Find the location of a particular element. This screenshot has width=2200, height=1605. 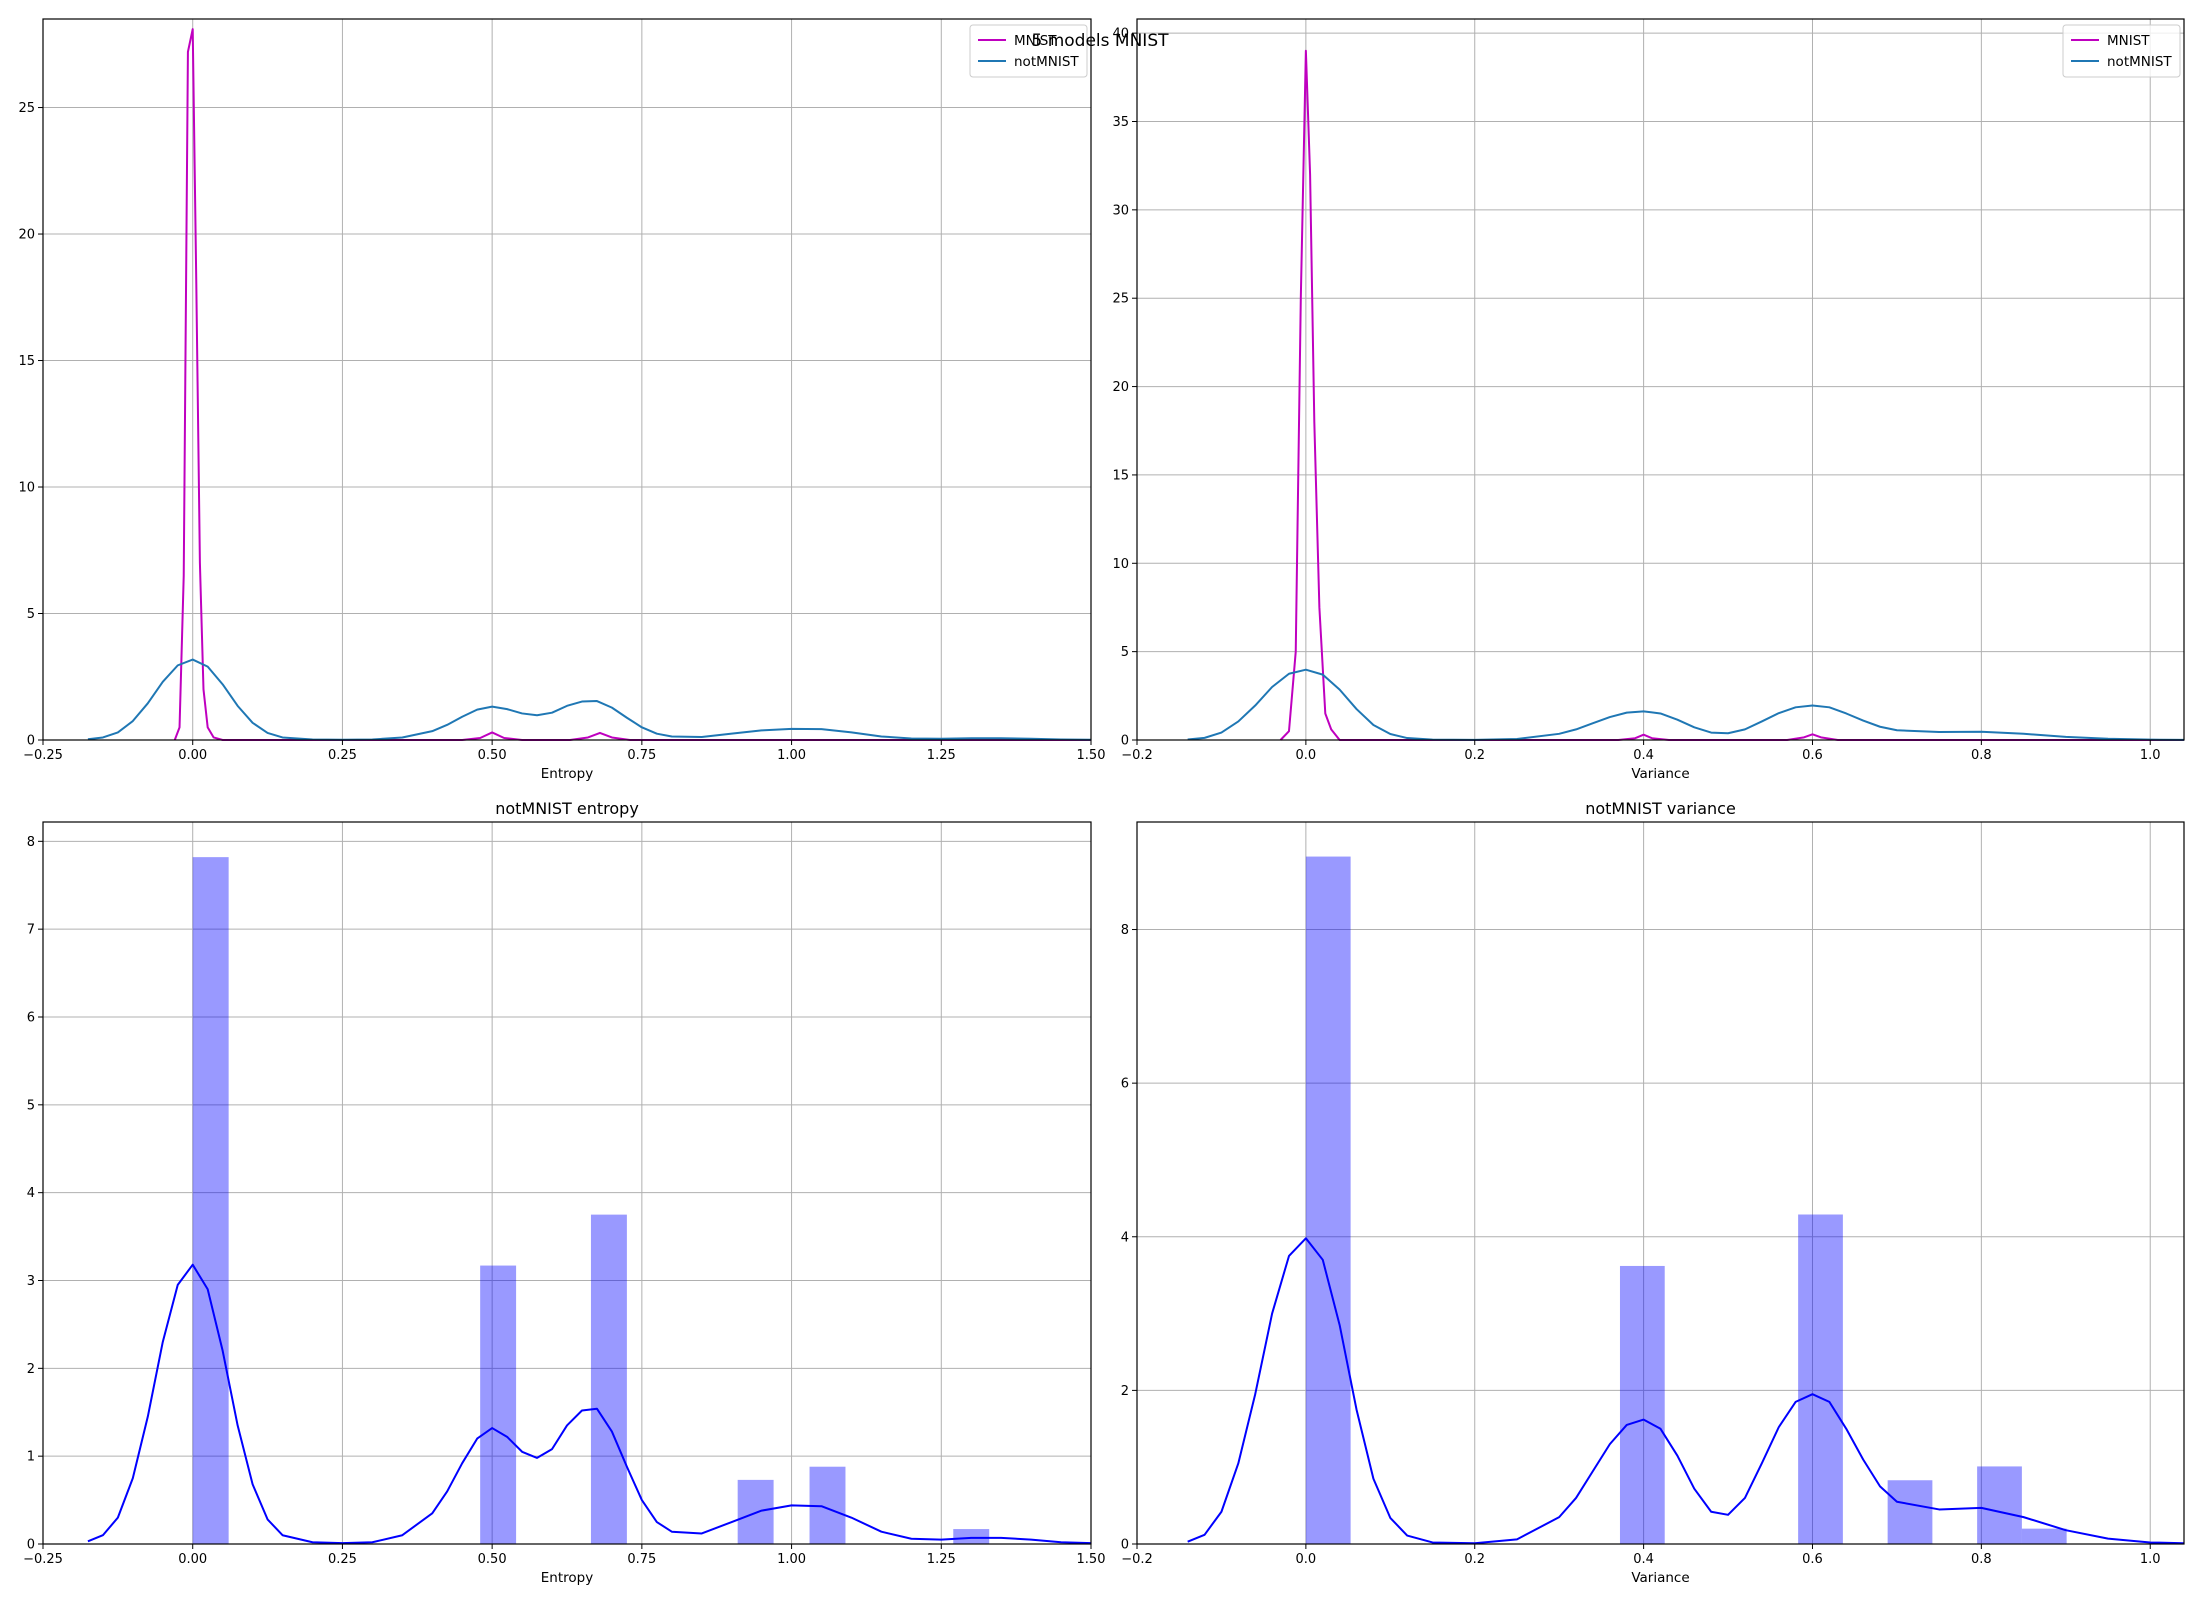

panel-title: notMNIST variance is located at coordinates (1660, 808).